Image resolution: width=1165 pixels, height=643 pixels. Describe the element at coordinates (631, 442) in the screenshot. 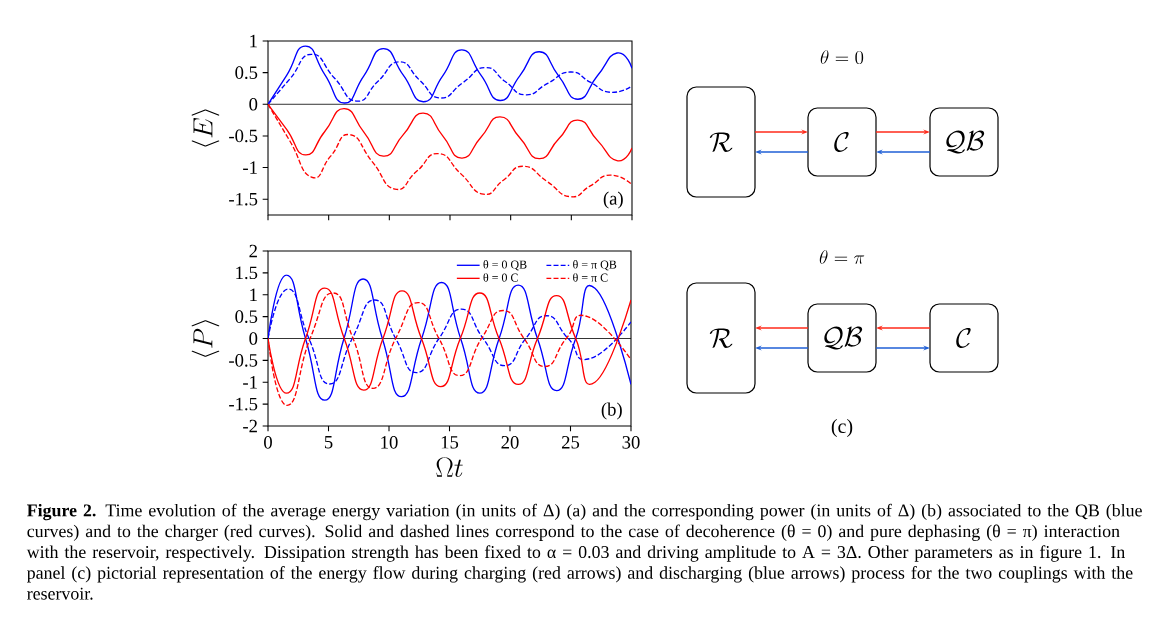

I see `x-tick-label: 30` at that location.